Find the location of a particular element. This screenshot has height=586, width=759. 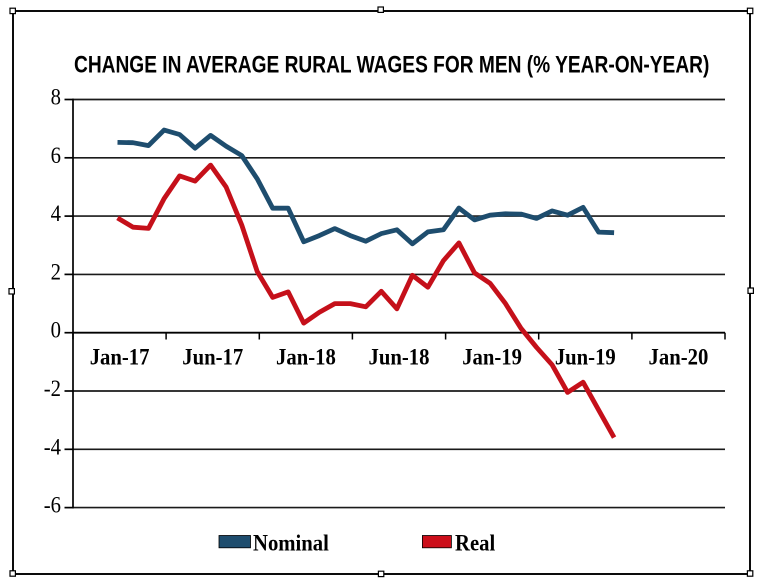

svg-text: Jan-19 is located at coordinates (492, 357).